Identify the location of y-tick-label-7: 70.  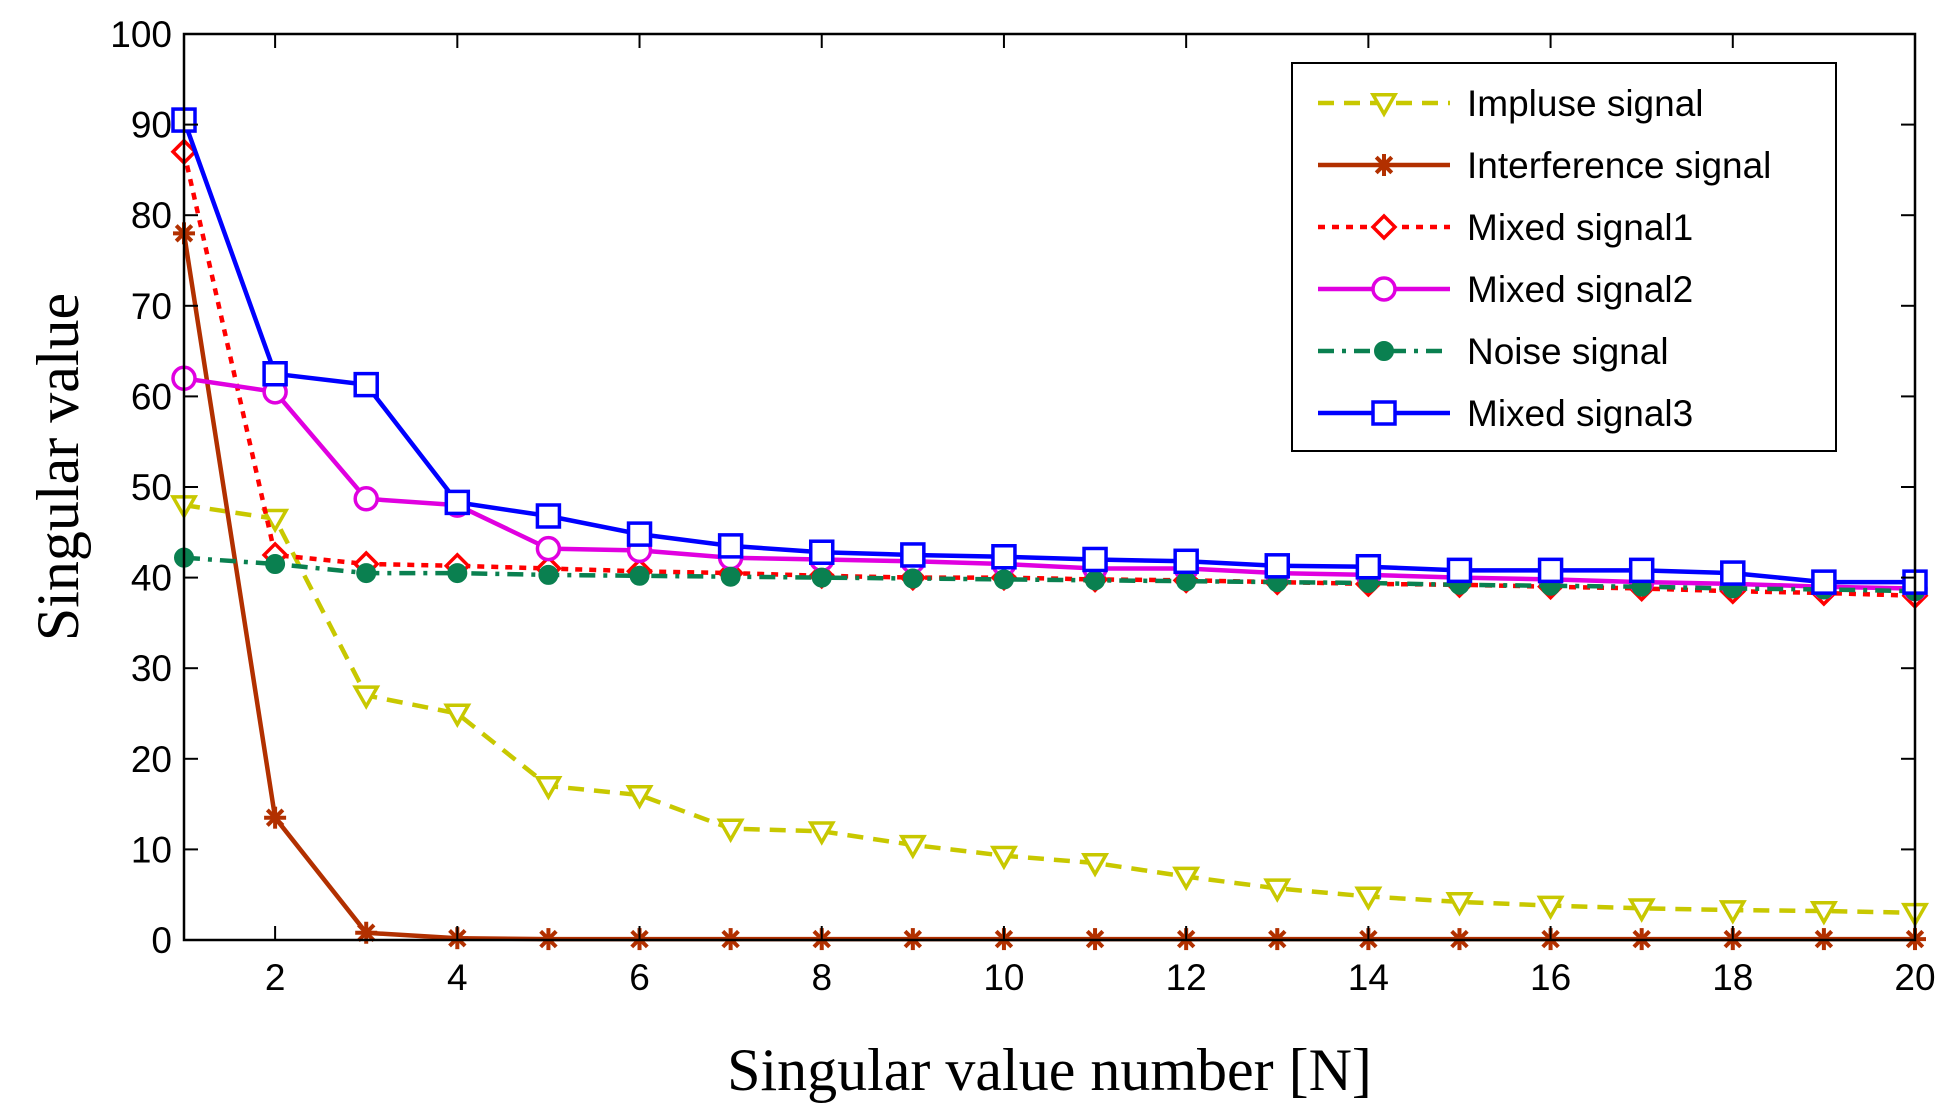
(151, 306).